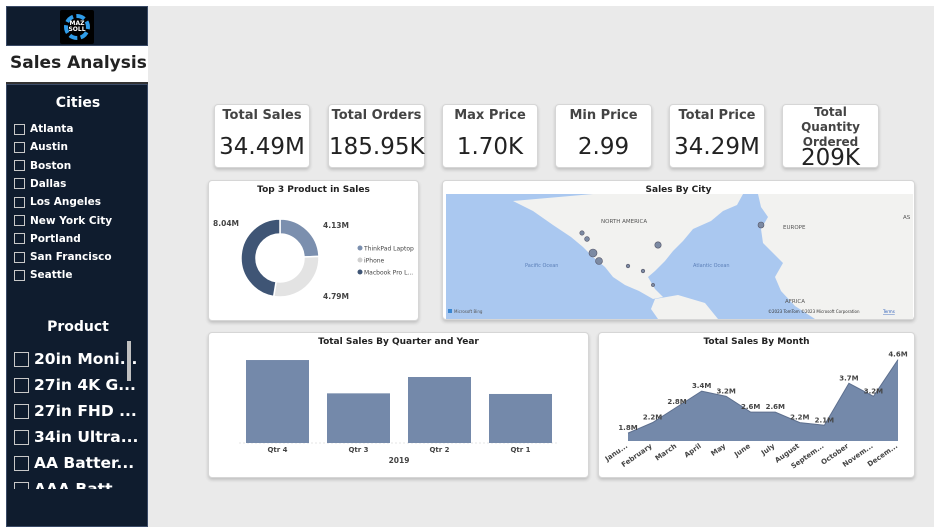 This screenshot has height=531, width=947. Describe the element at coordinates (582, 233) in the screenshot. I see `map-bubble-seattle` at that location.